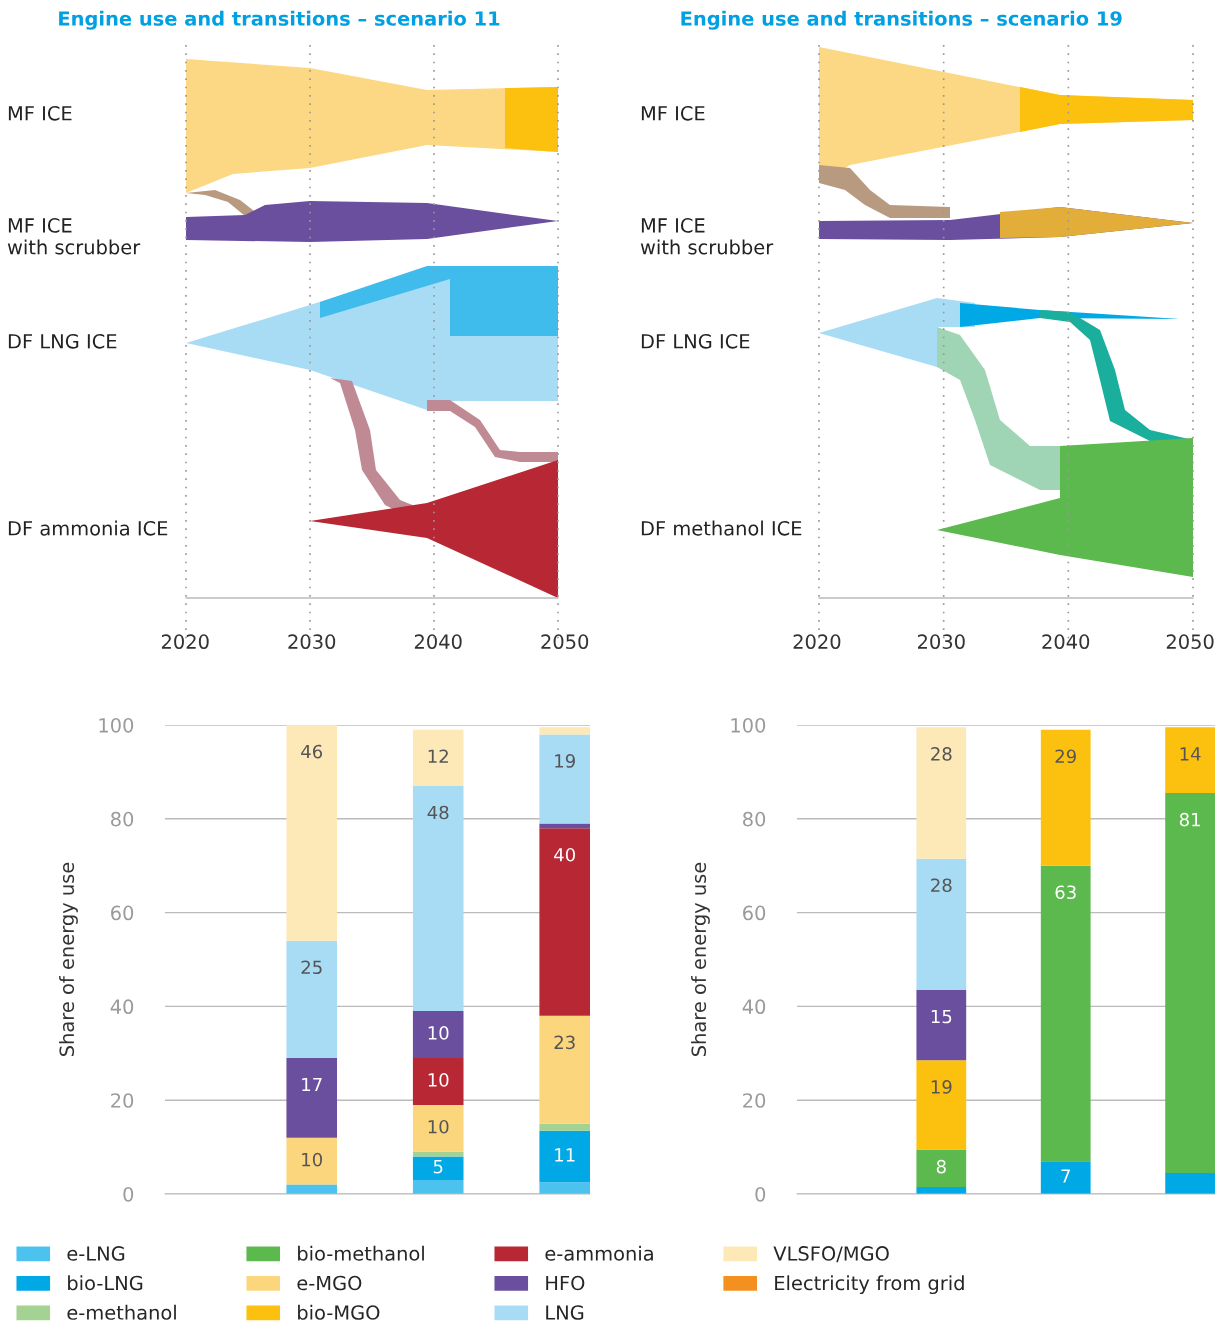  Describe the element at coordinates (564, 854) in the screenshot. I see `data-label: 40` at that location.